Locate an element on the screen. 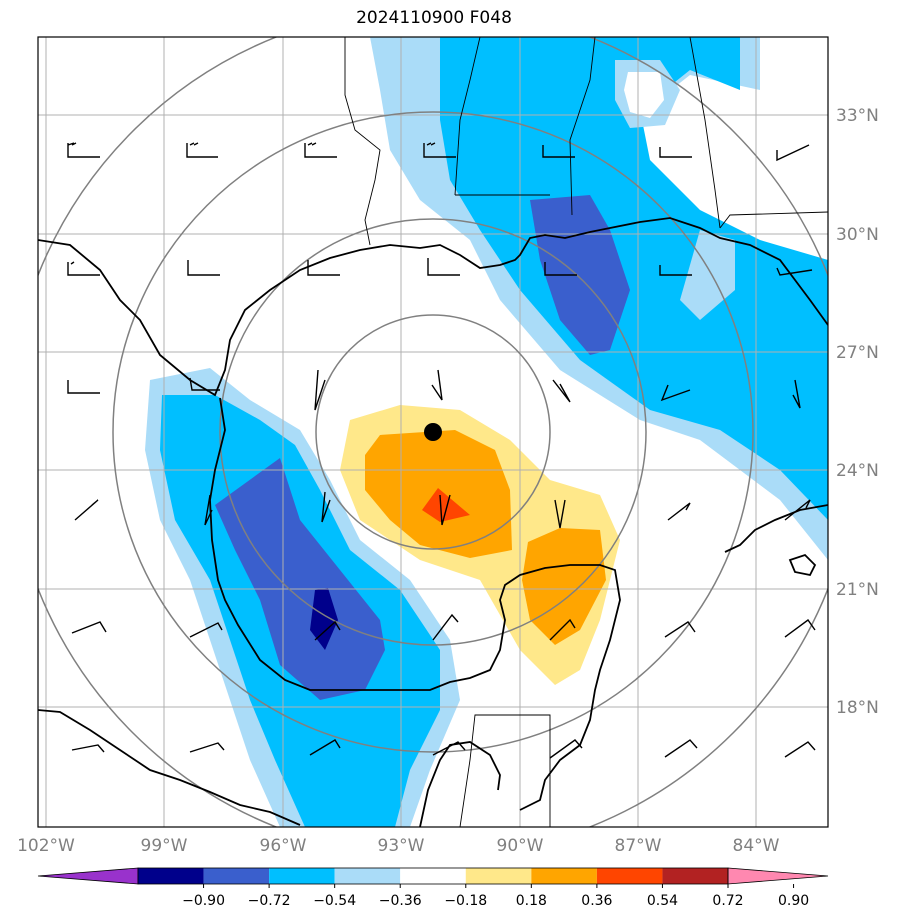  lat-label: 18°N is located at coordinates (857, 708).